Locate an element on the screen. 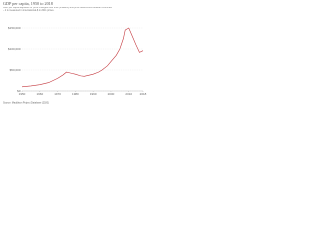  x-tick-label: 2000 is located at coordinates (111, 94).